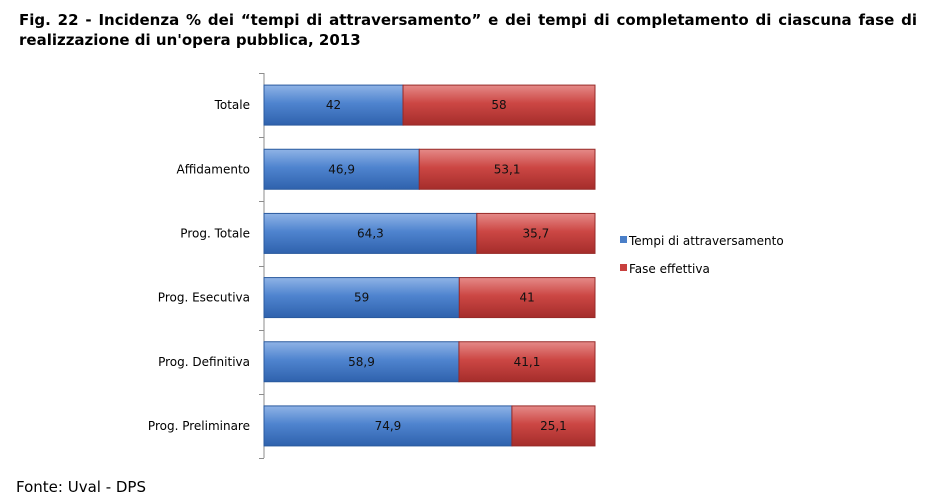 The image size is (929, 503). I want to click on data-label: 35,7, so click(536, 233).